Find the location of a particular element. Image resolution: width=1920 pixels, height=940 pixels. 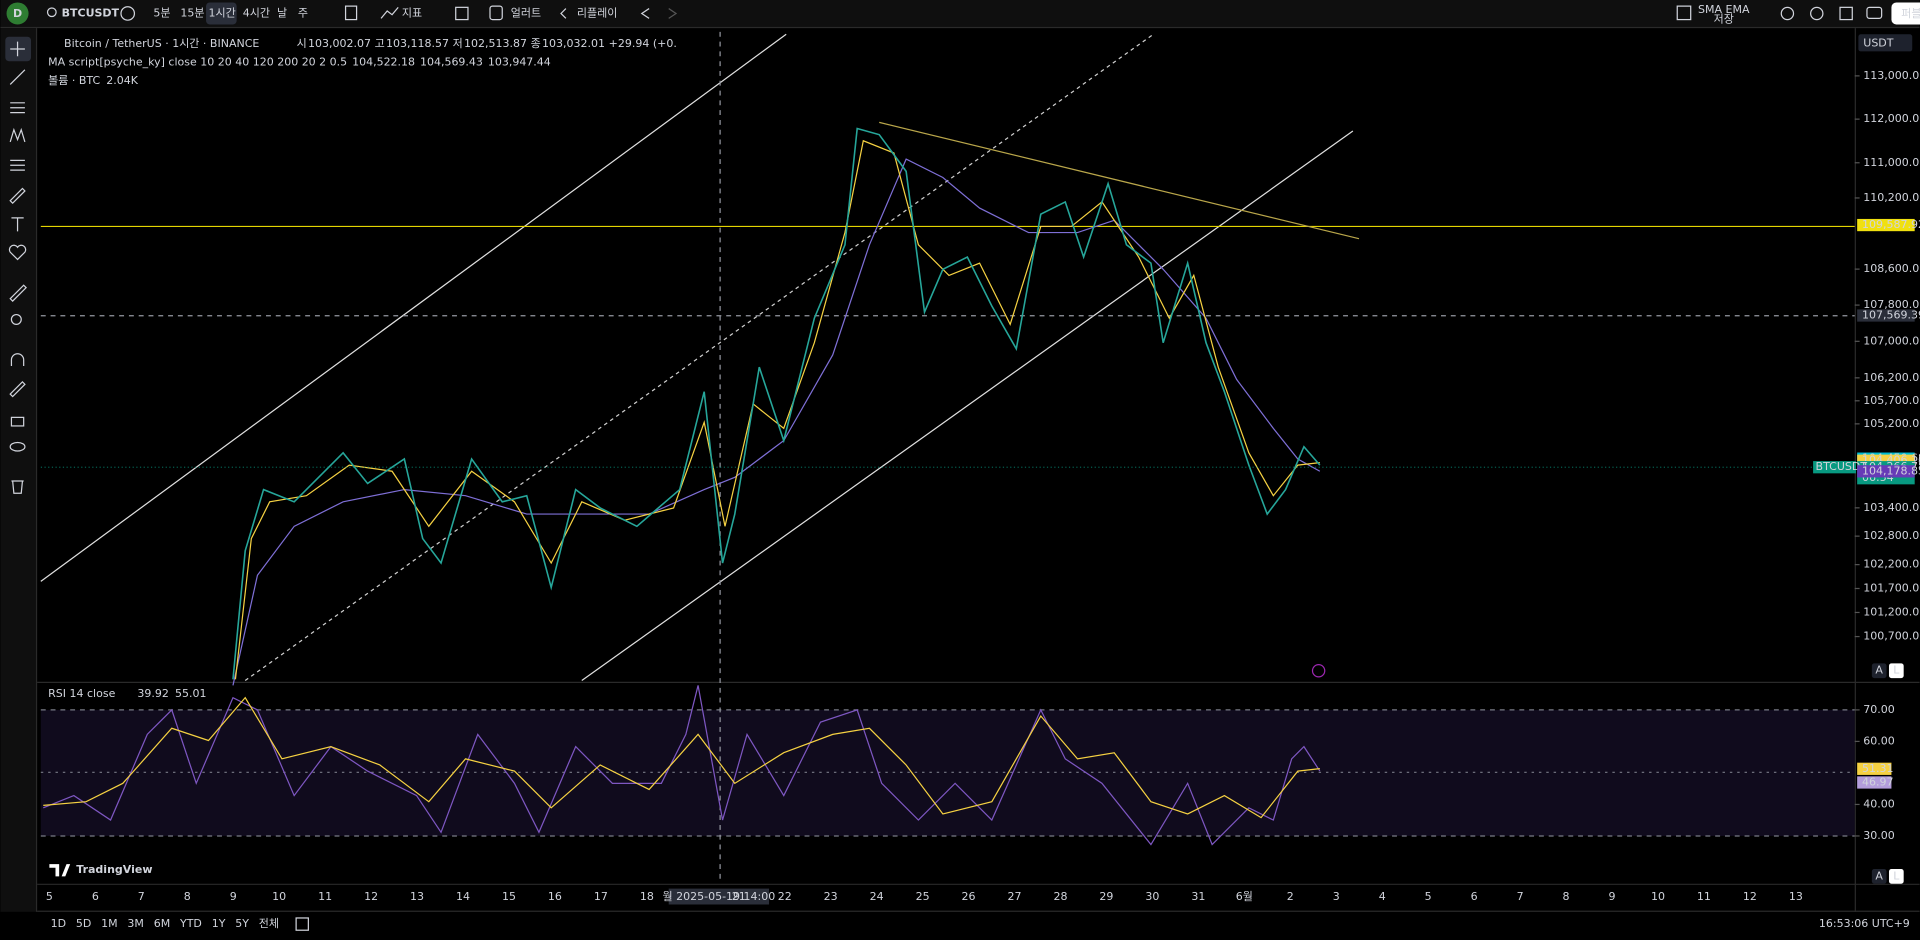

candle-type-icon is located at coordinates (351, 13).